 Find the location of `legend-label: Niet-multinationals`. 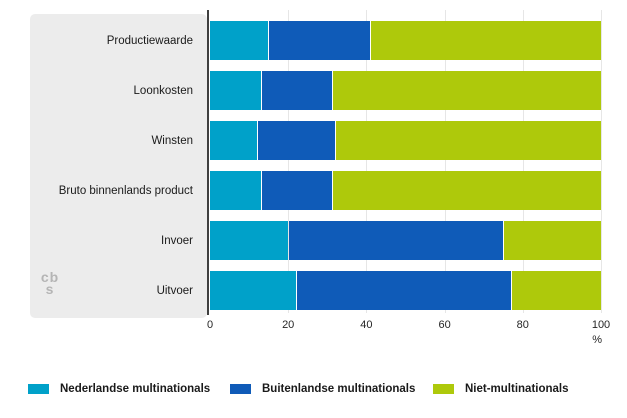

legend-label: Niet-multinationals is located at coordinates (517, 389).